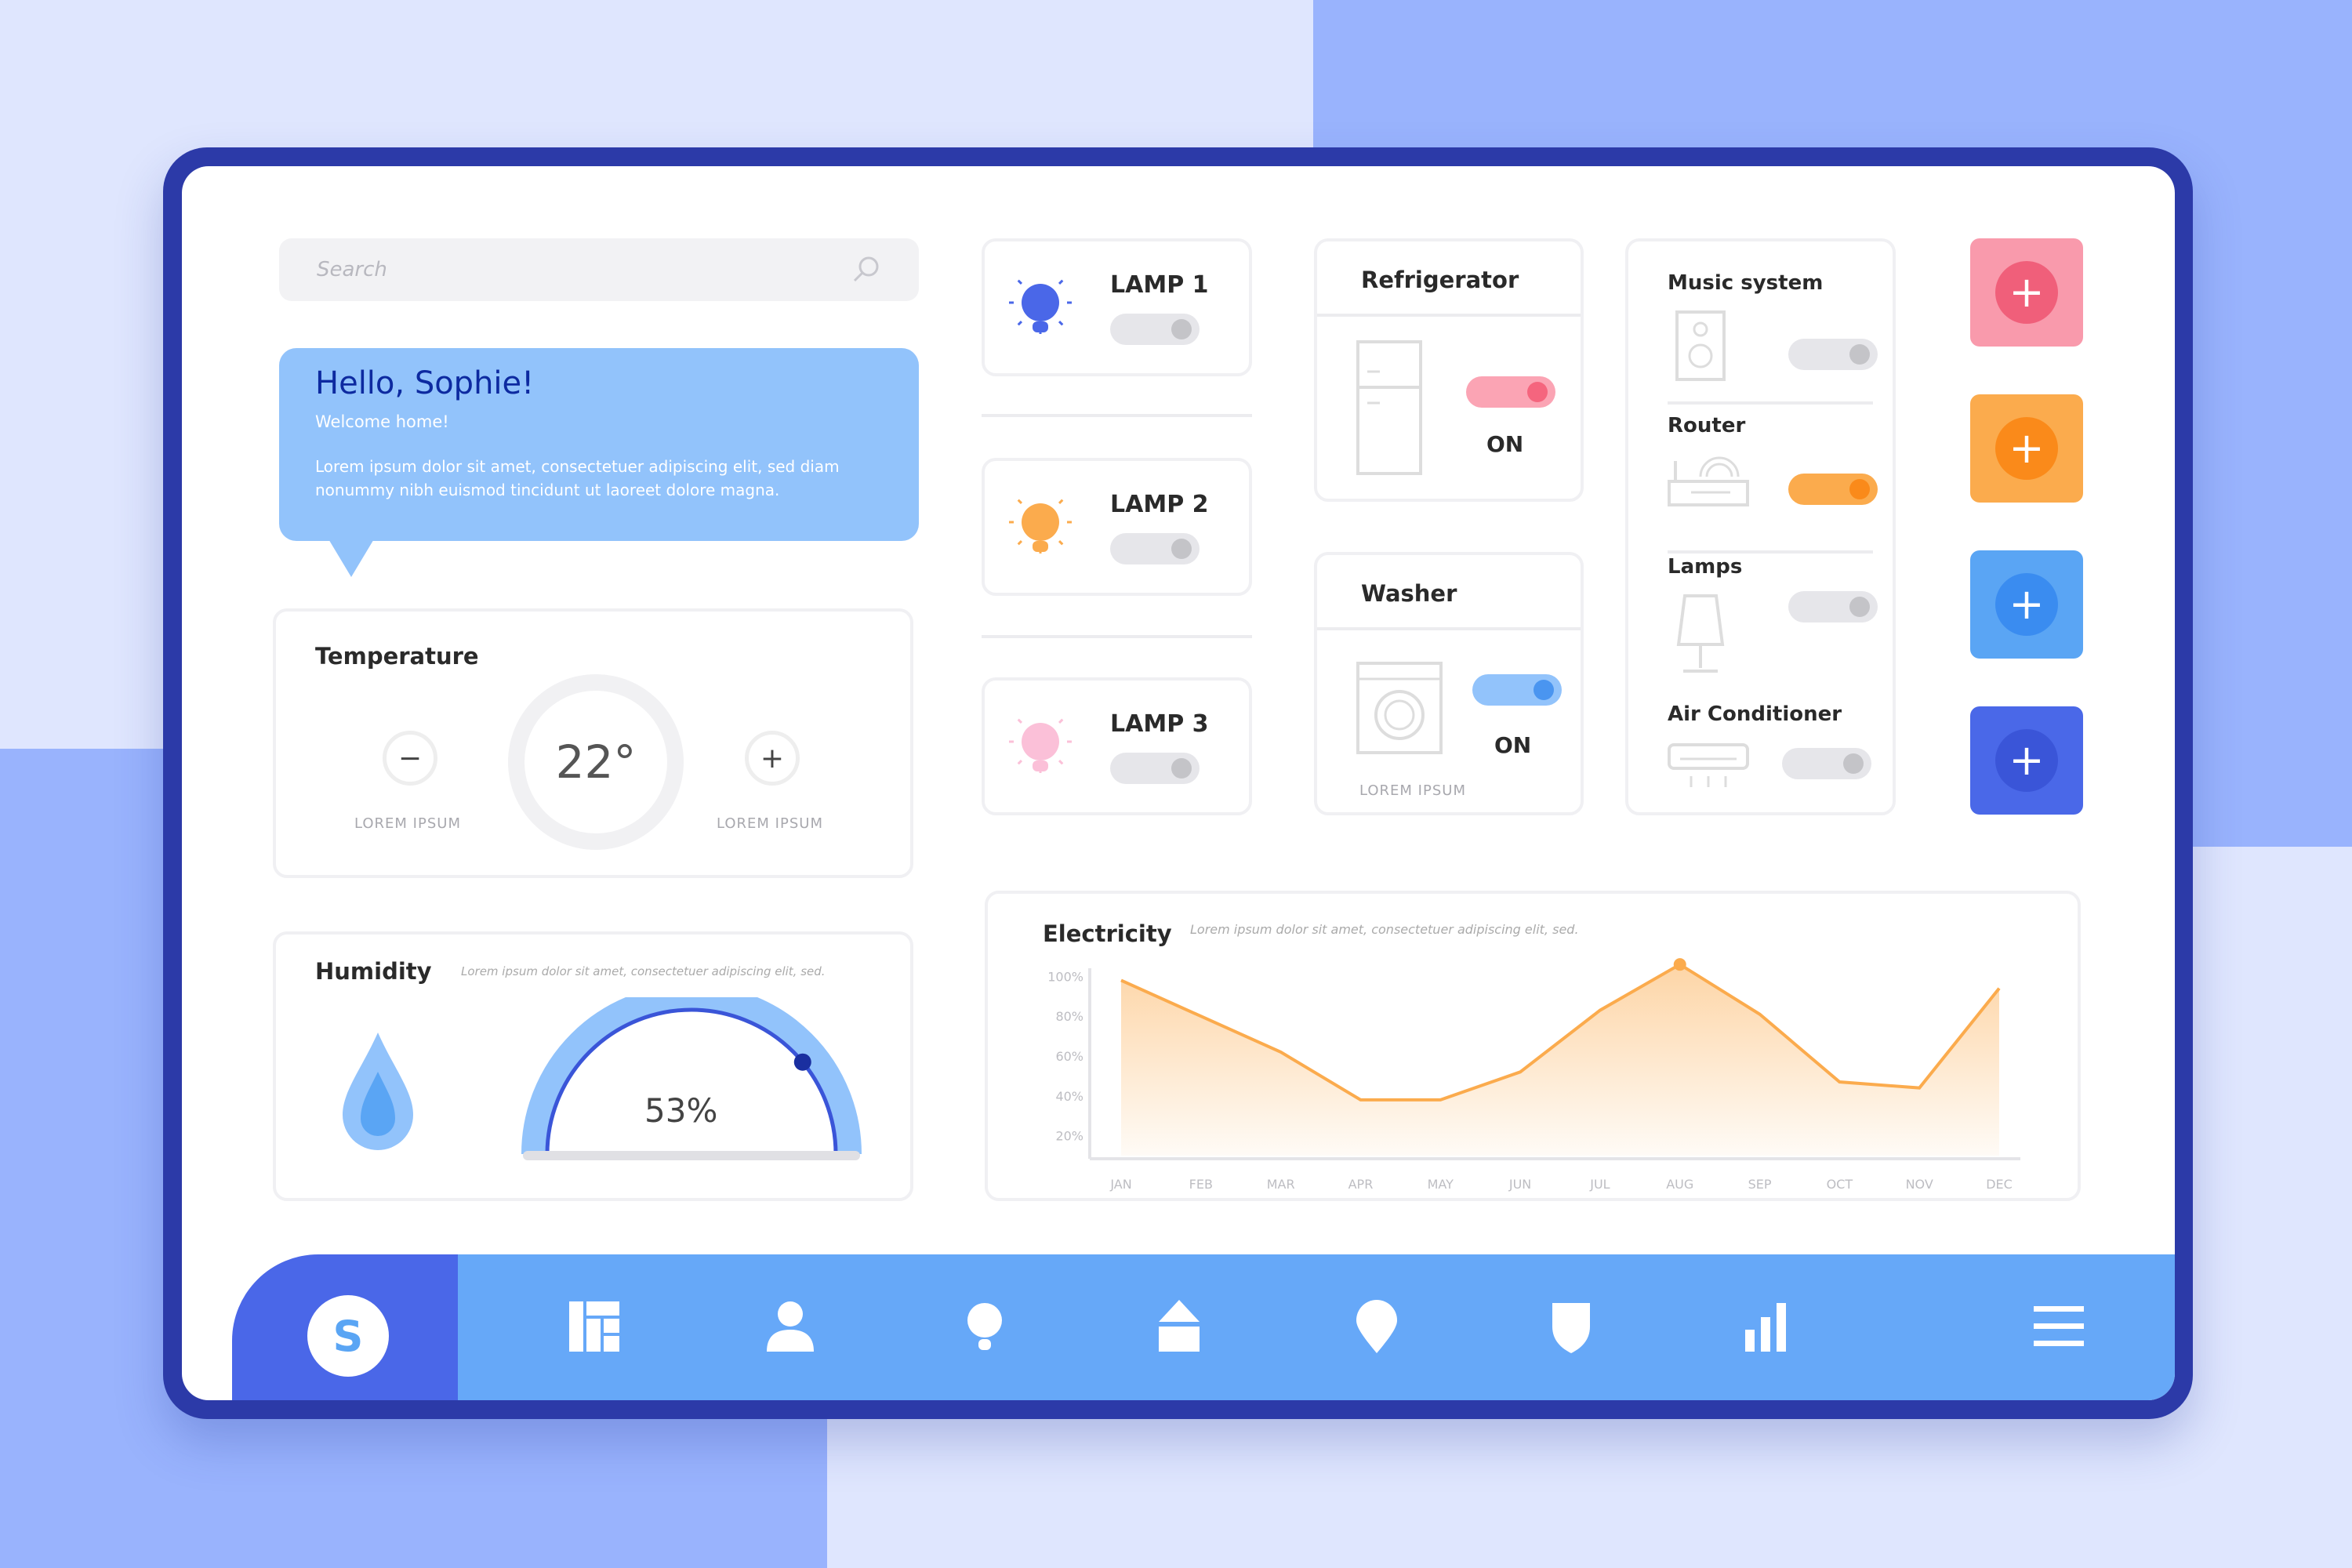 This screenshot has height=1568, width=2352. What do you see at coordinates (1440, 280) in the screenshot?
I see `refrigerator-title: Refrigerator` at bounding box center [1440, 280].